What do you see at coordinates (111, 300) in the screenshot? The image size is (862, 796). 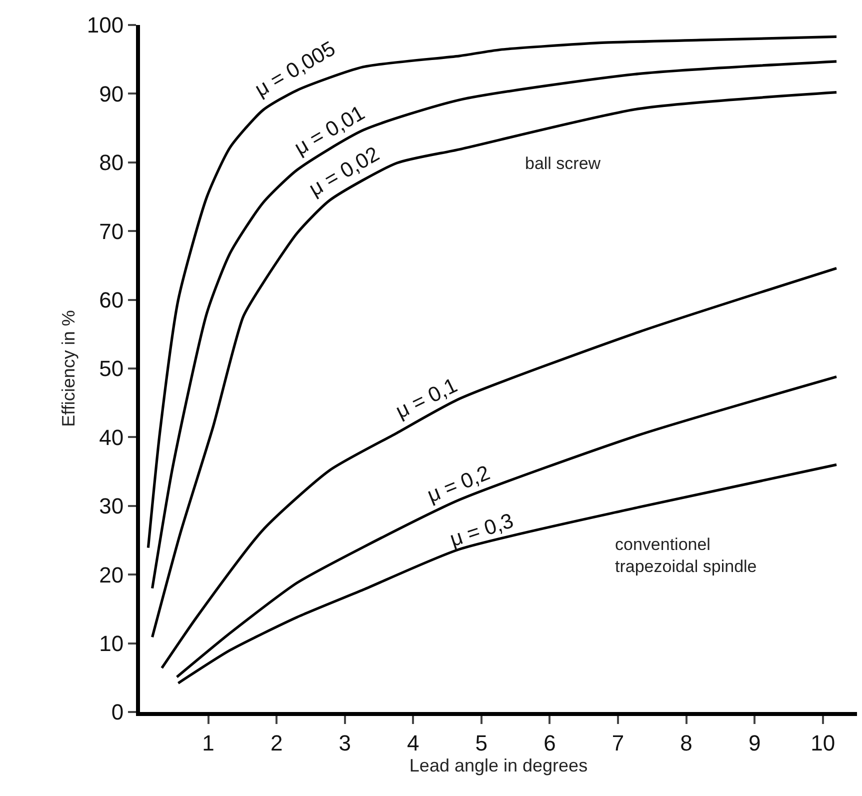 I see `y-tick-label: 60` at bounding box center [111, 300].